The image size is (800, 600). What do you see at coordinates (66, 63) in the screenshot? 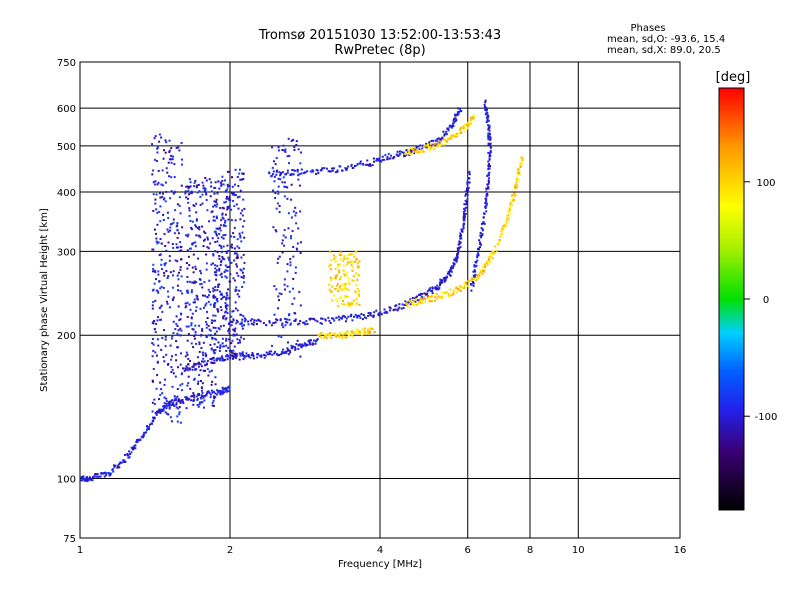
I see `y-tick-label: 750` at bounding box center [66, 63].